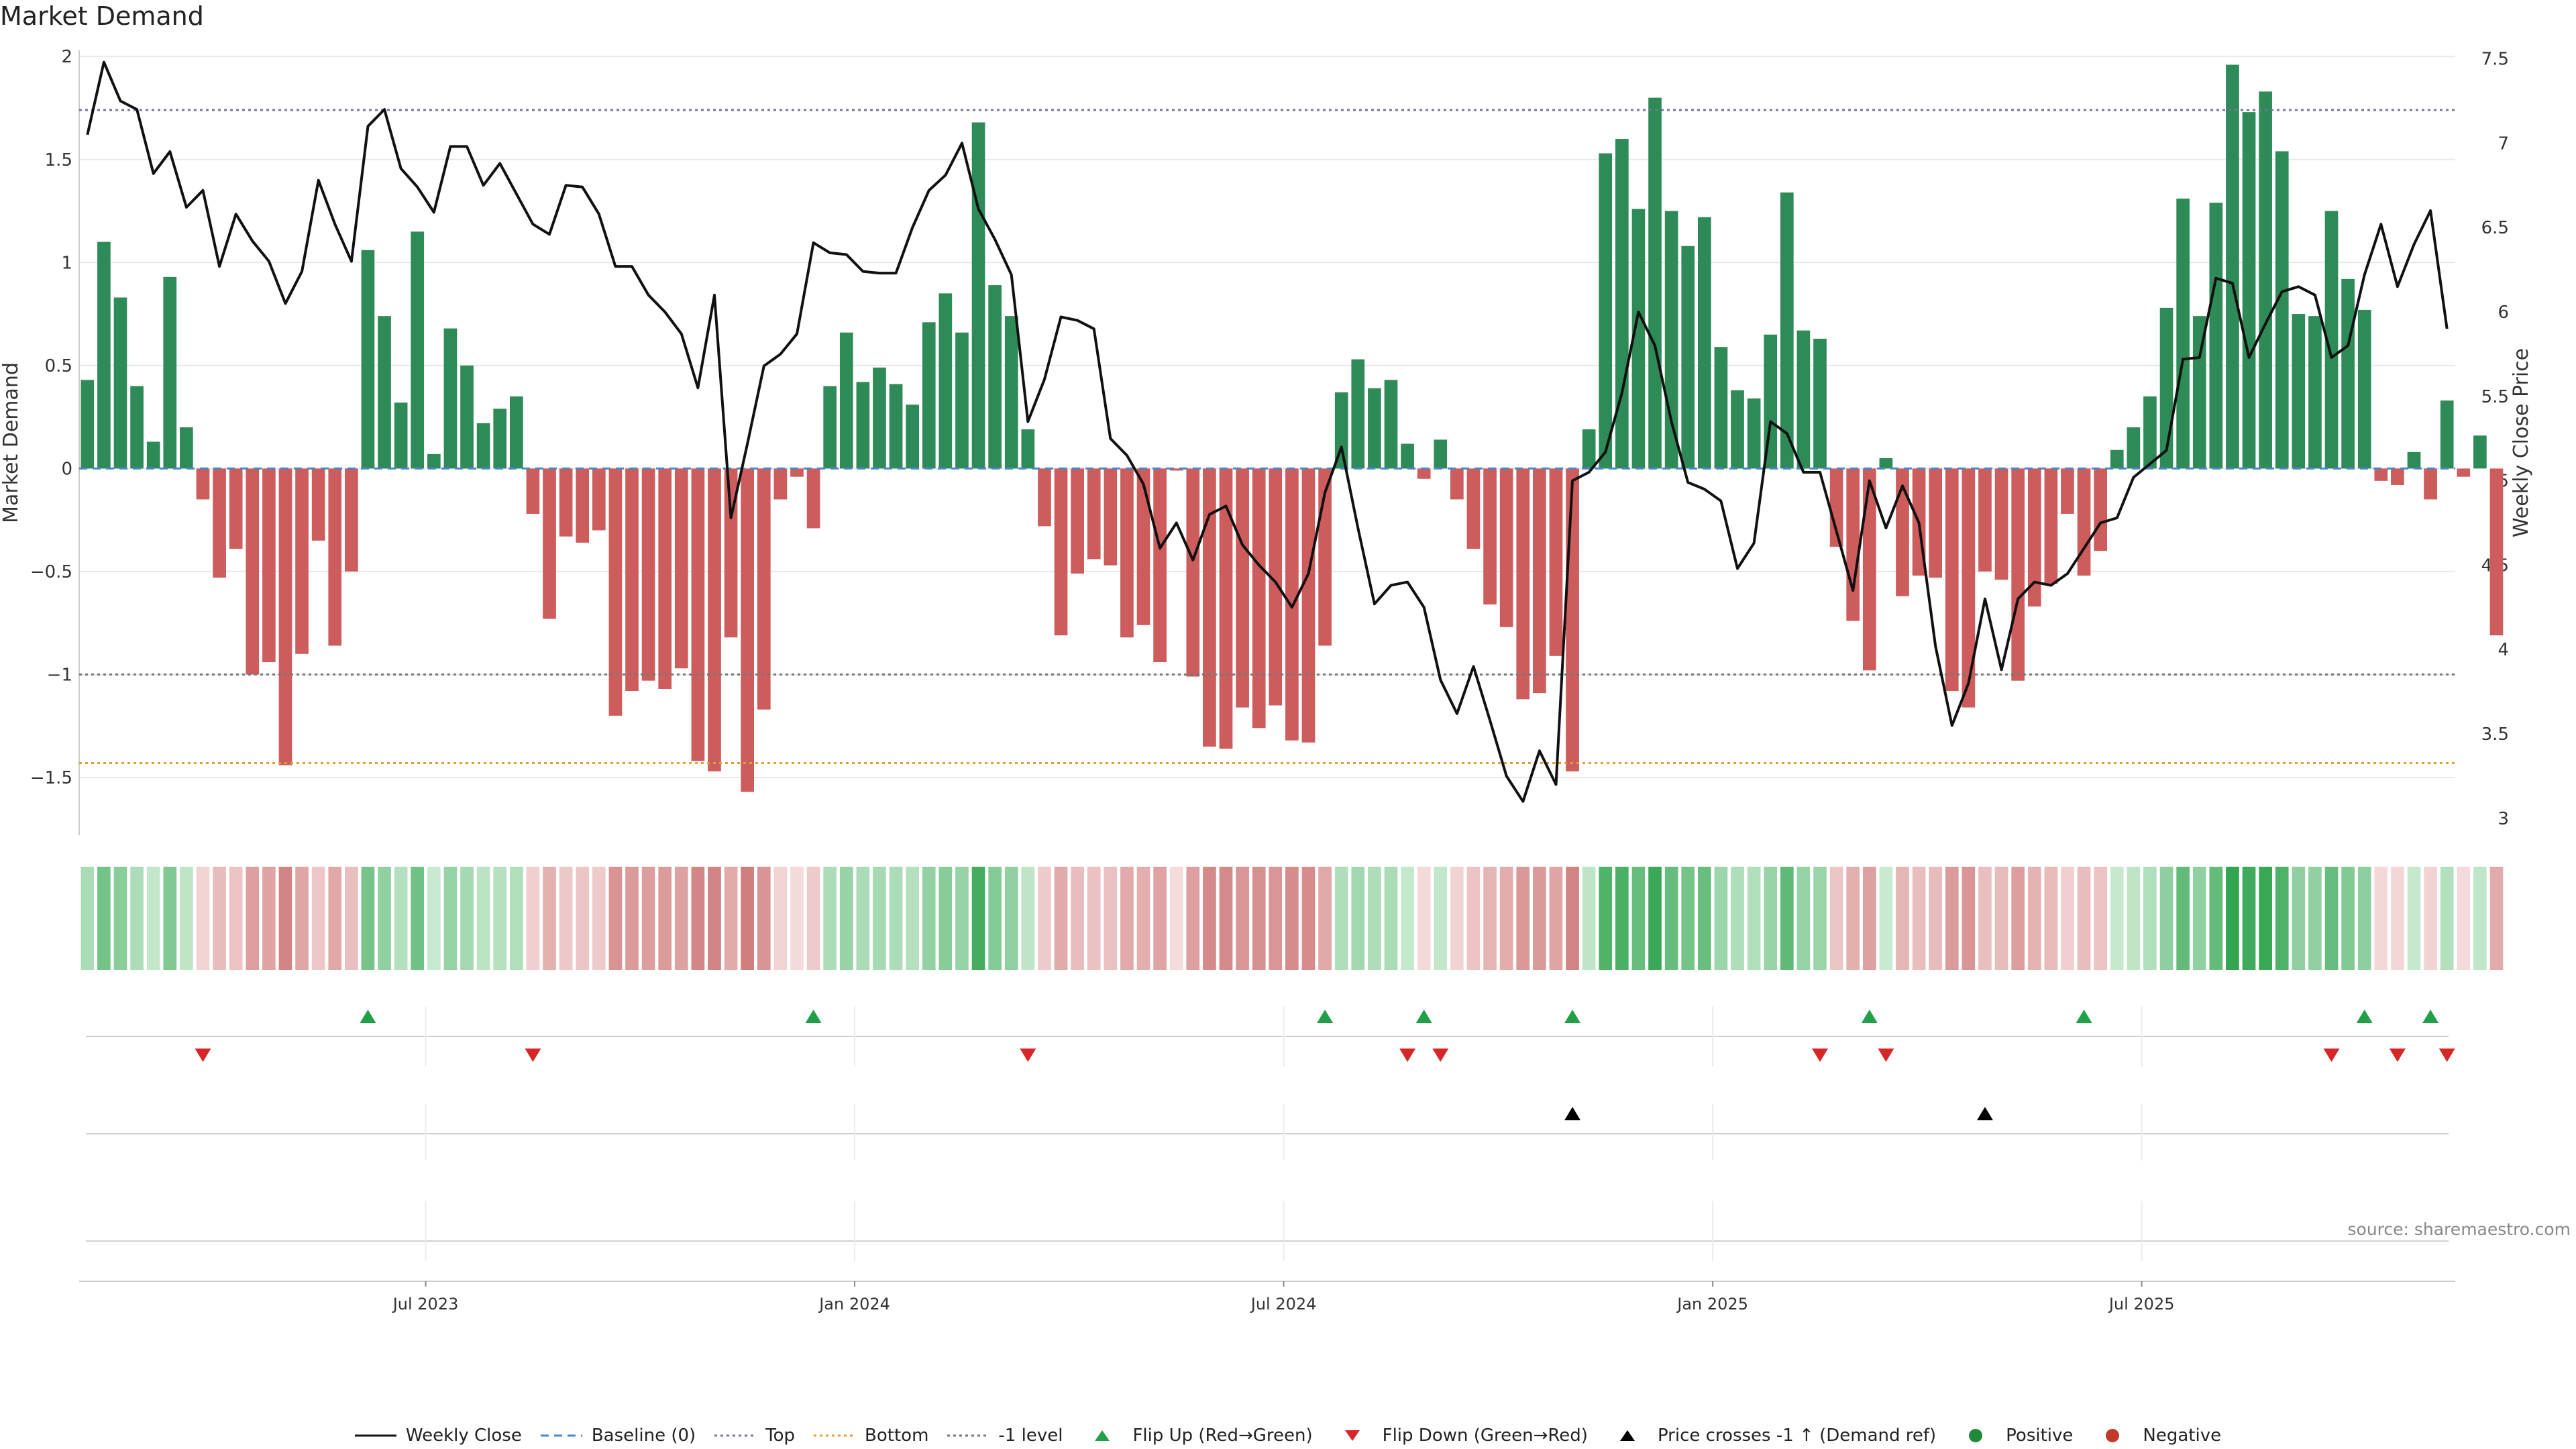 The image size is (2576, 1449). I want to click on legend-item: Positive, so click(2014, 1436).